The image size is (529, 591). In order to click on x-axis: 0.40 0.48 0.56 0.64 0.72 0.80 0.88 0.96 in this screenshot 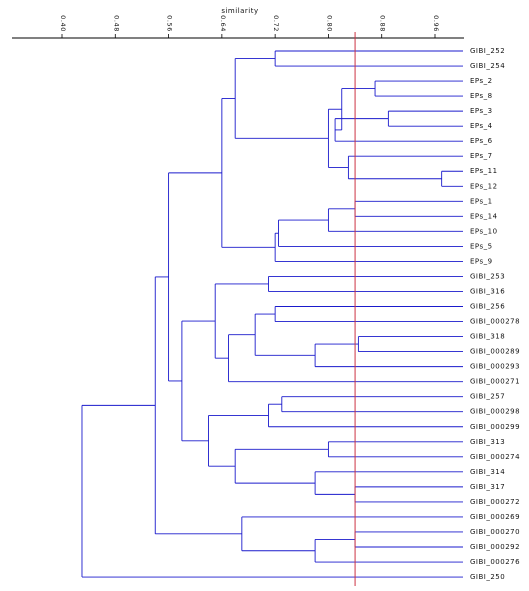, I will do `click(238, 27)`.